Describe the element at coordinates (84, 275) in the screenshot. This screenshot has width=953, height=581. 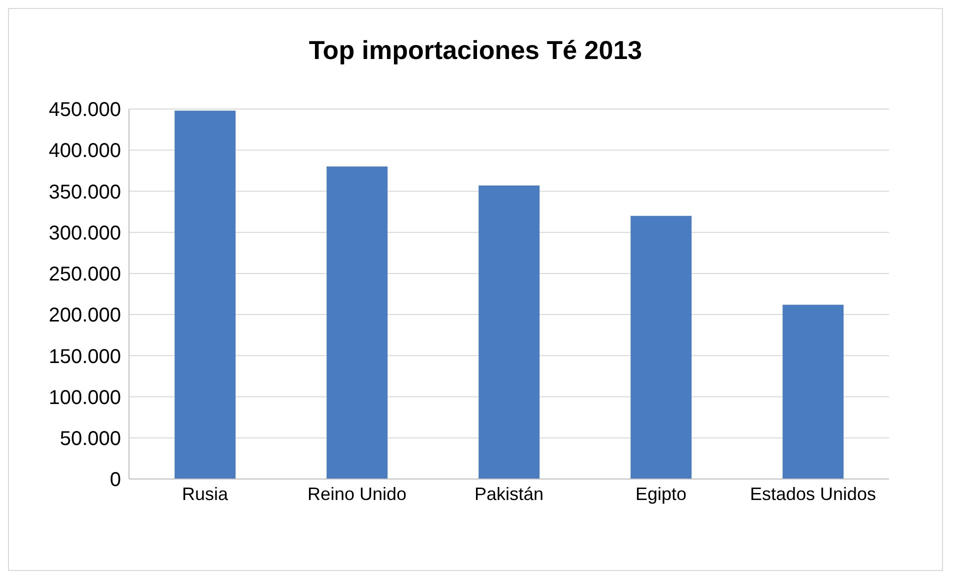
I see `y-tick-label: 250.000` at that location.